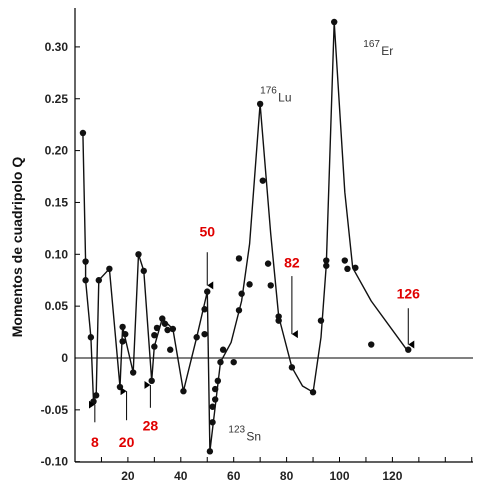 This screenshot has height=499, width=479. I want to click on y-axis-label: Momentos de cuadripolo Q, so click(17, 247).